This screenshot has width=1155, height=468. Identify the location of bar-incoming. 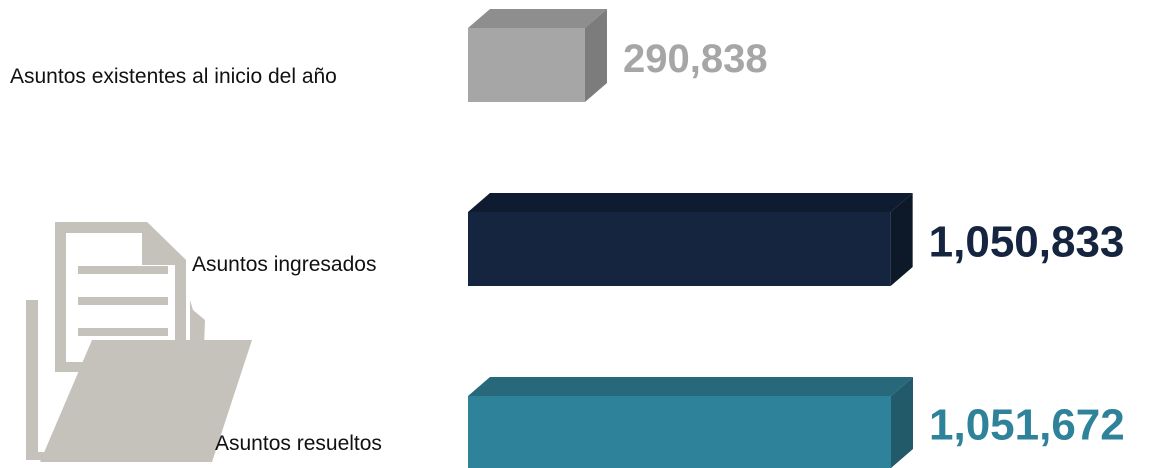
(679, 249).